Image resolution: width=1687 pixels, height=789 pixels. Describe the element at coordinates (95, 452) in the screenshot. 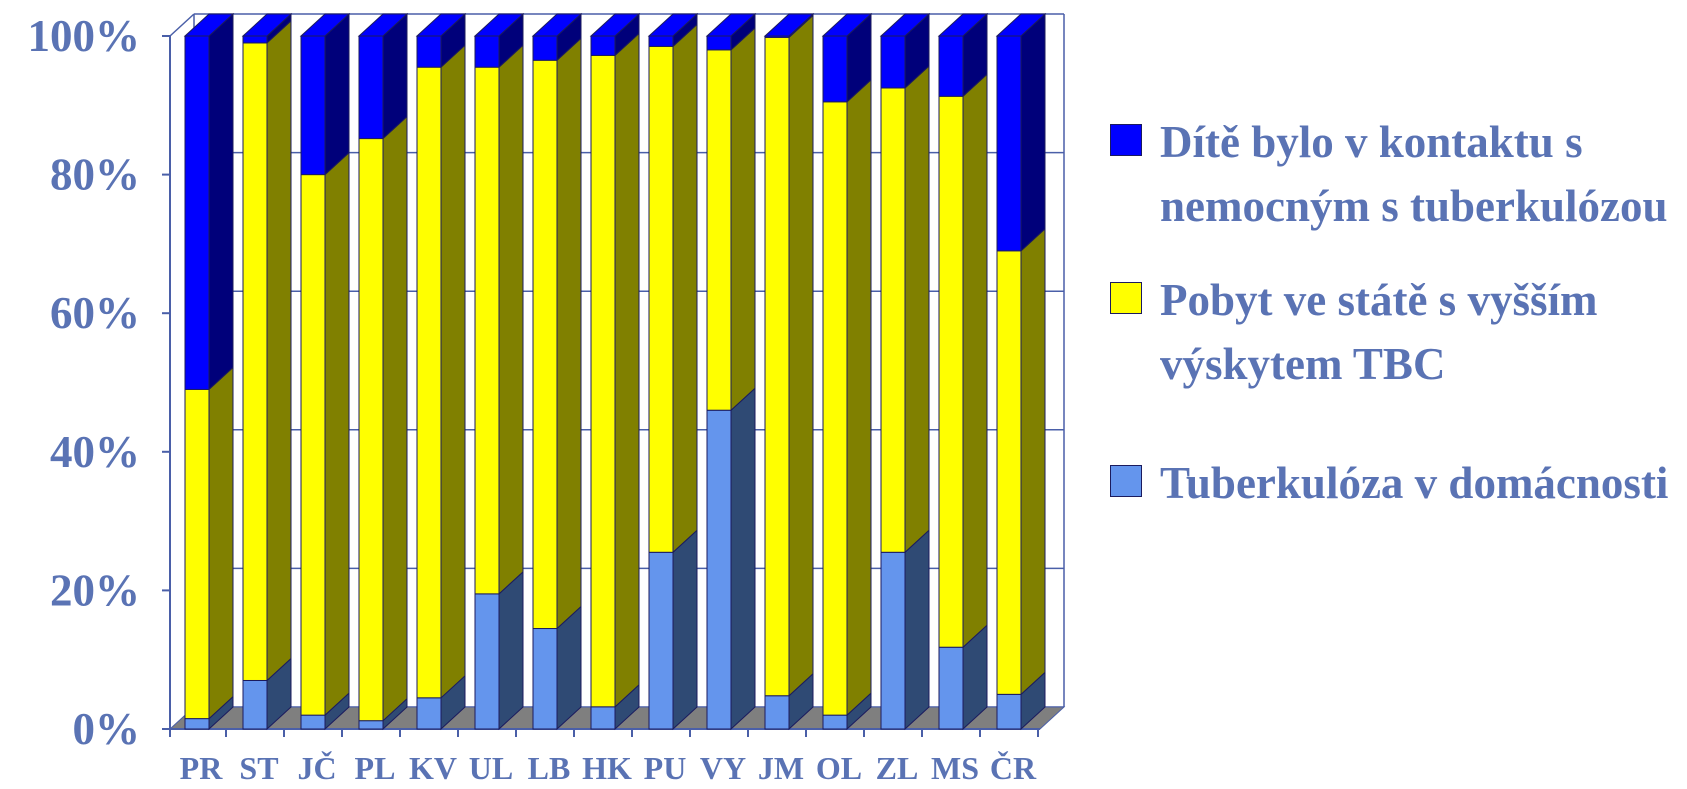

I see `y-tick-label: 40%` at that location.